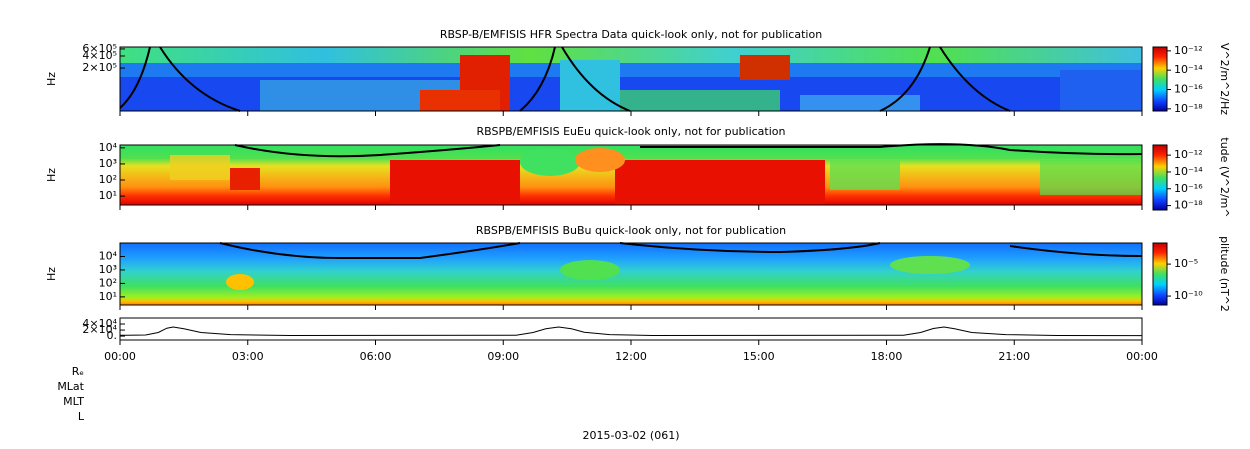 This screenshot has width=1250, height=449. I want to click on x-tick-label: 03:00, so click(248, 356).